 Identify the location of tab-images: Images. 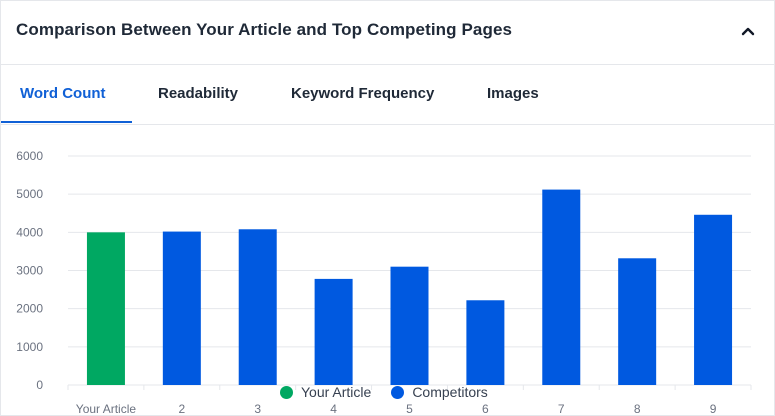
(513, 93).